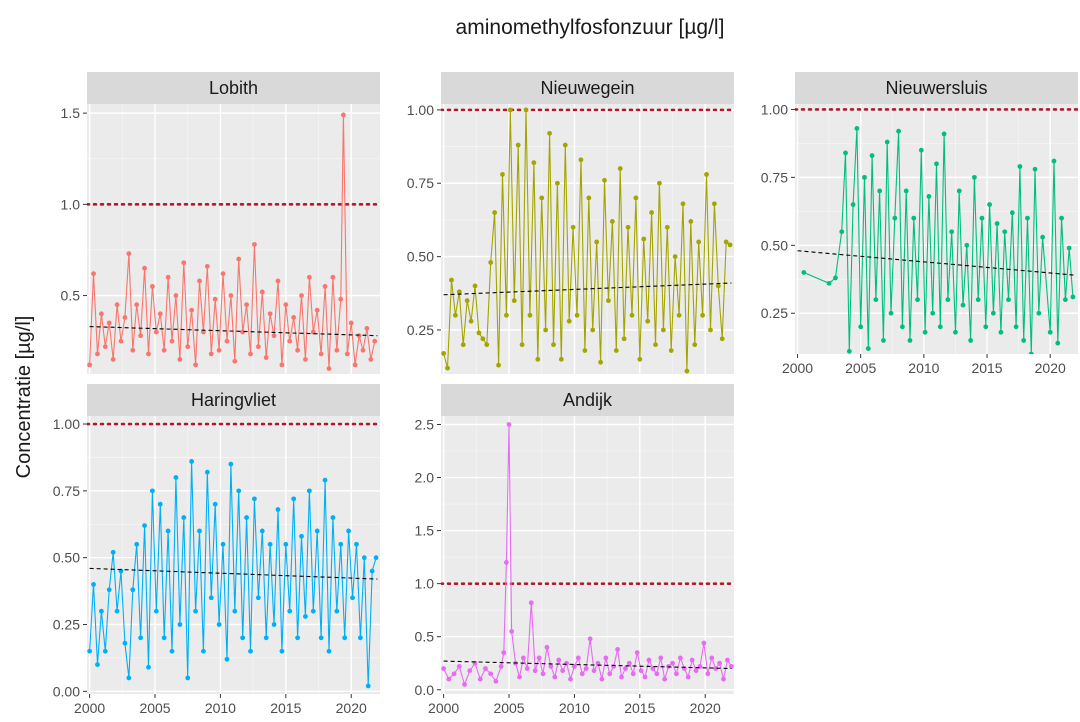  What do you see at coordinates (233, 400) in the screenshot?
I see `facet-strip` at bounding box center [233, 400].